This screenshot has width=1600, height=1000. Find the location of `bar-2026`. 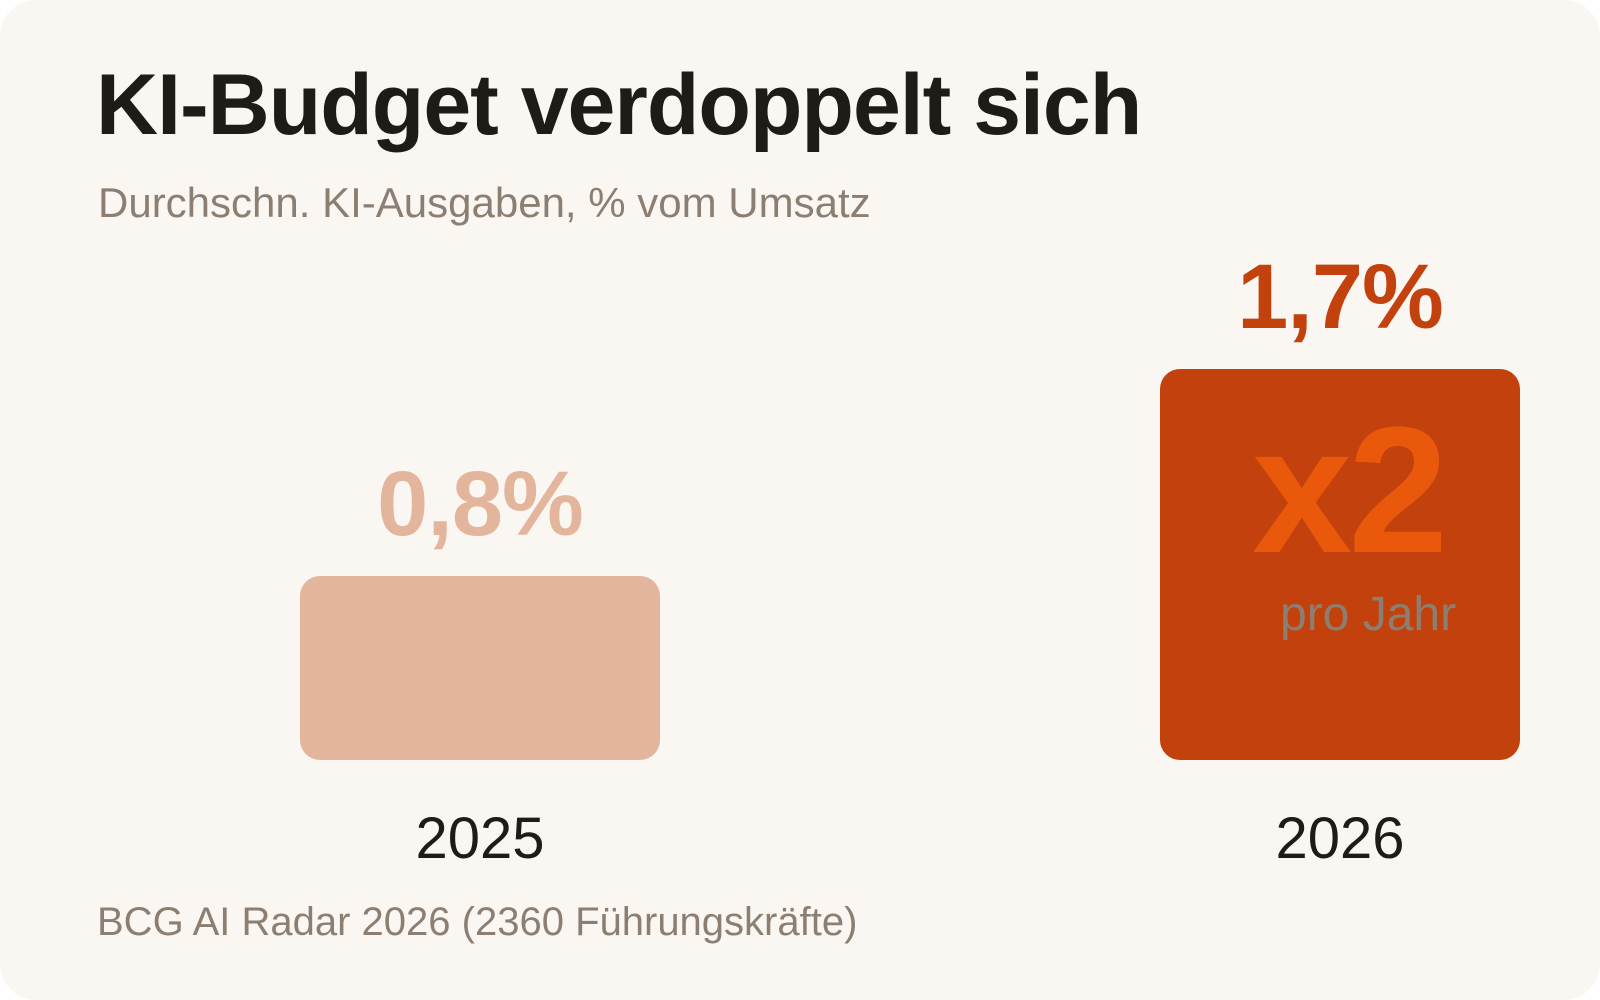

bar-2026 is located at coordinates (1340, 564).